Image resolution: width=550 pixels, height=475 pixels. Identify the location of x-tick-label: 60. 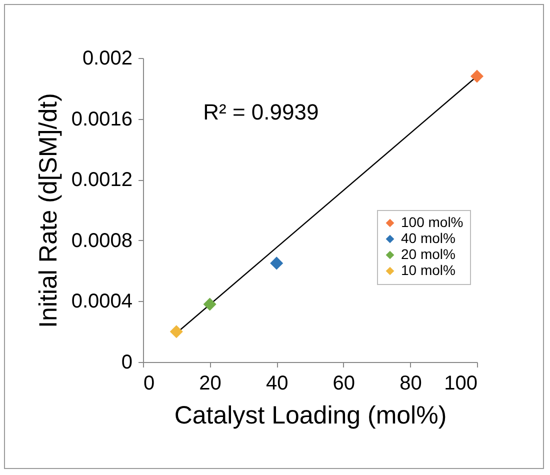
(344, 383).